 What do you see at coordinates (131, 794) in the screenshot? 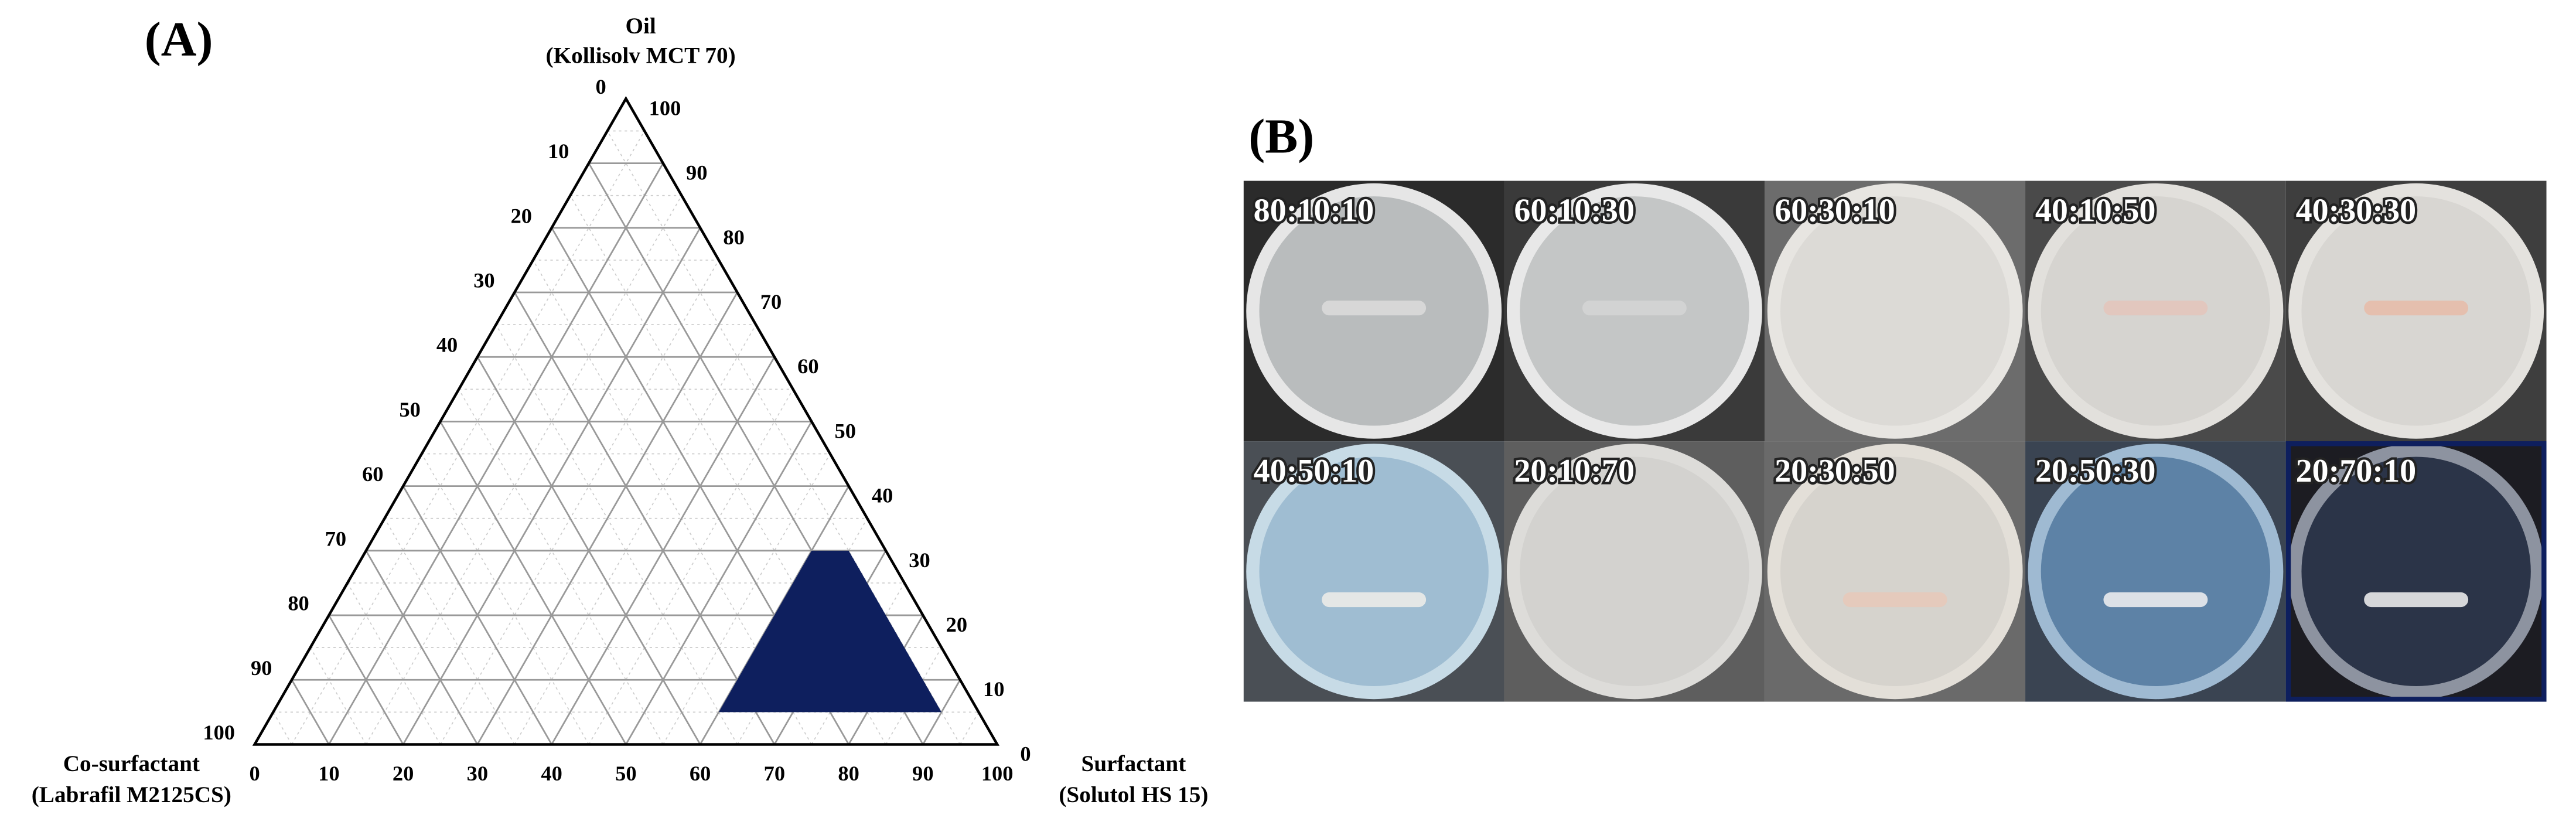
I see `axis-subtitle: (Labrafil M2125CS)` at bounding box center [131, 794].